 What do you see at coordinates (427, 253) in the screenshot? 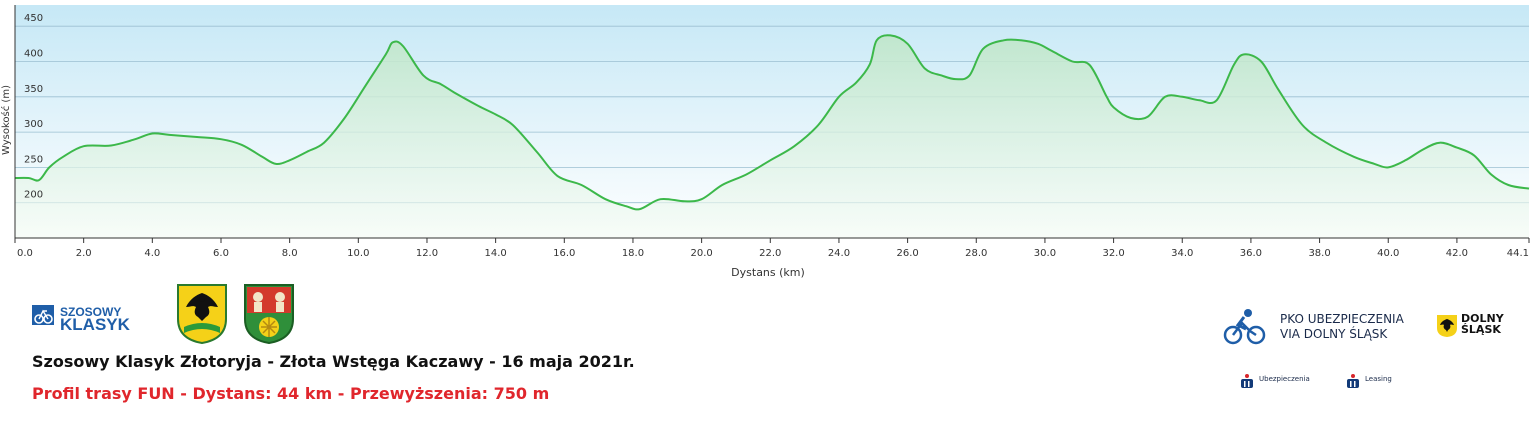
I see `x-tick-label: 12.0` at bounding box center [427, 253].